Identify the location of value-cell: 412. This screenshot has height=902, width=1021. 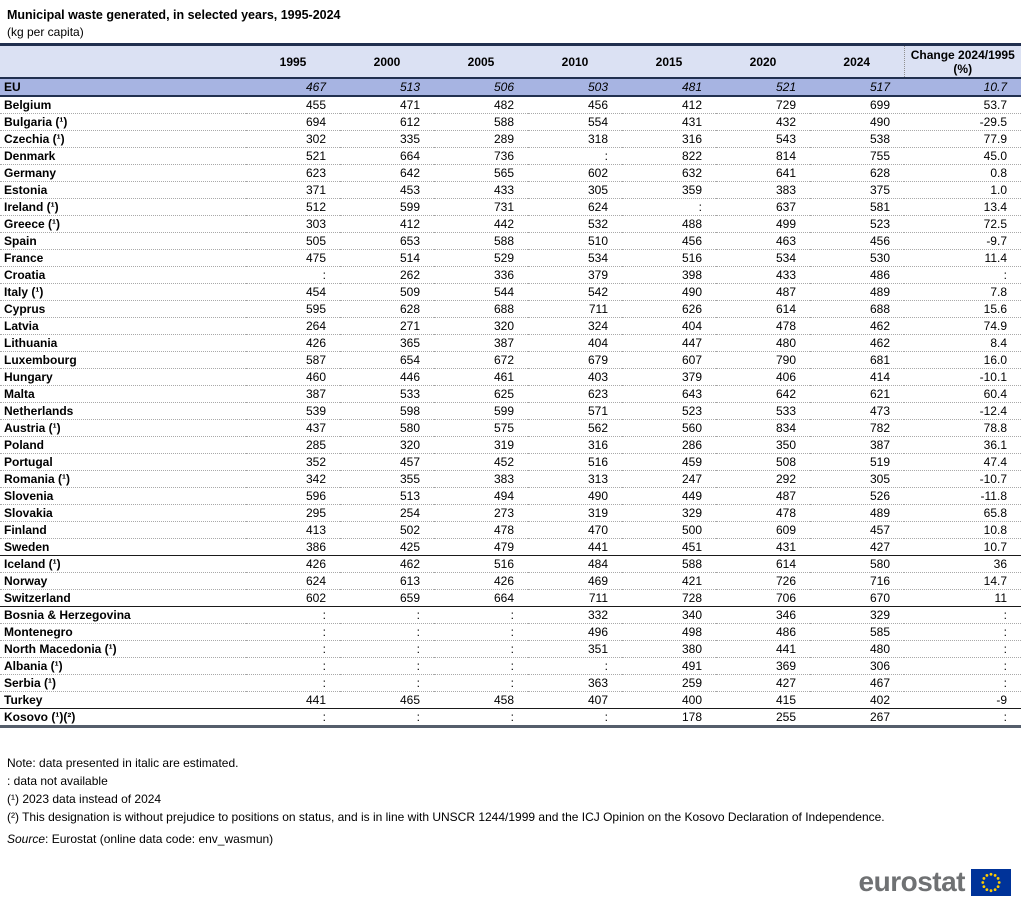
(387, 224).